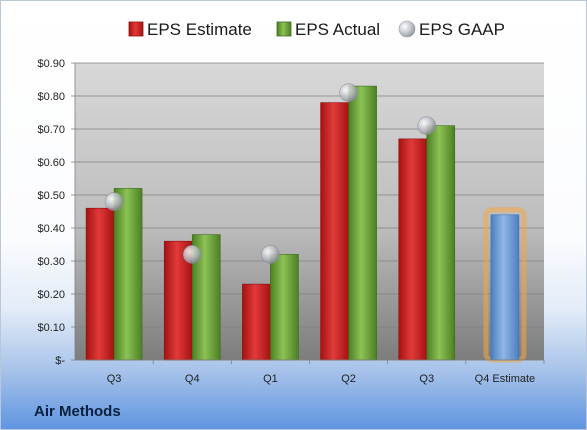  Describe the element at coordinates (51, 262) in the screenshot. I see `y-tick-label: $0.30` at that location.